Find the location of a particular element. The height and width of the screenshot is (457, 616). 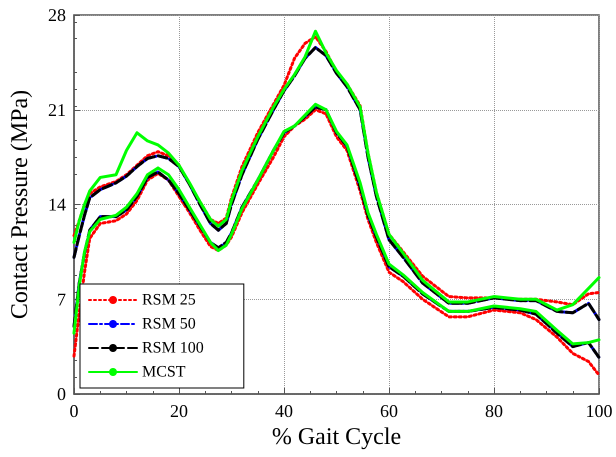

y-axis-title: Contact Pressure (MPa) is located at coordinates (20, 205).